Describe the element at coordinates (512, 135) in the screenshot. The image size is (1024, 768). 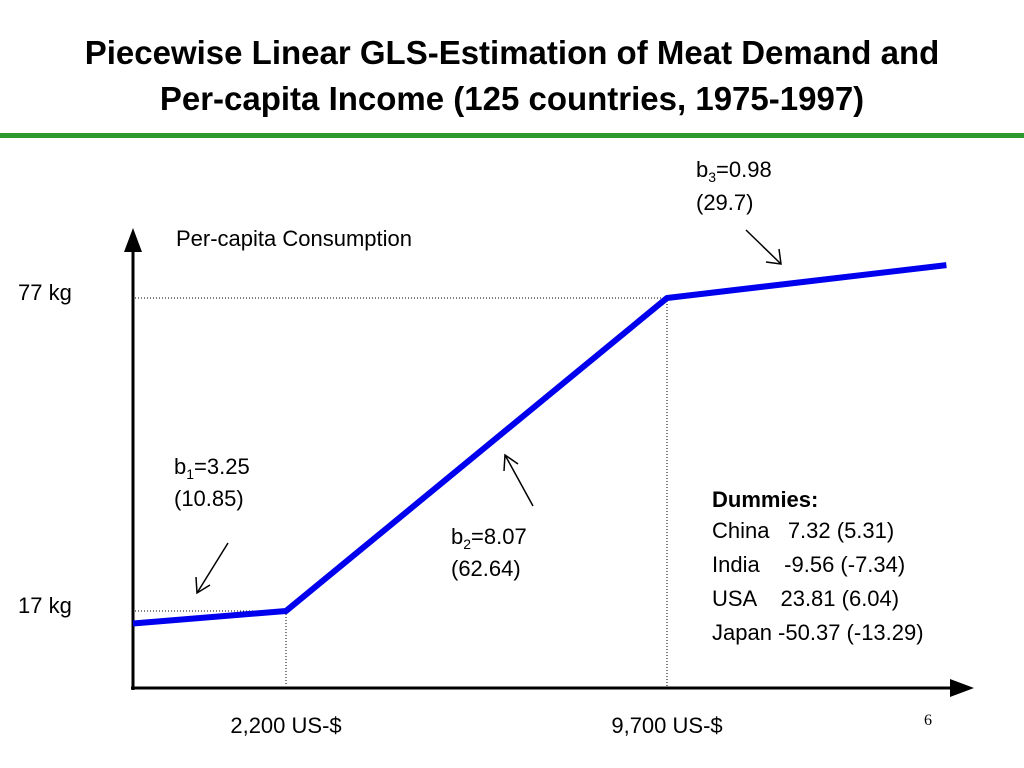
I see `title-divider` at that location.